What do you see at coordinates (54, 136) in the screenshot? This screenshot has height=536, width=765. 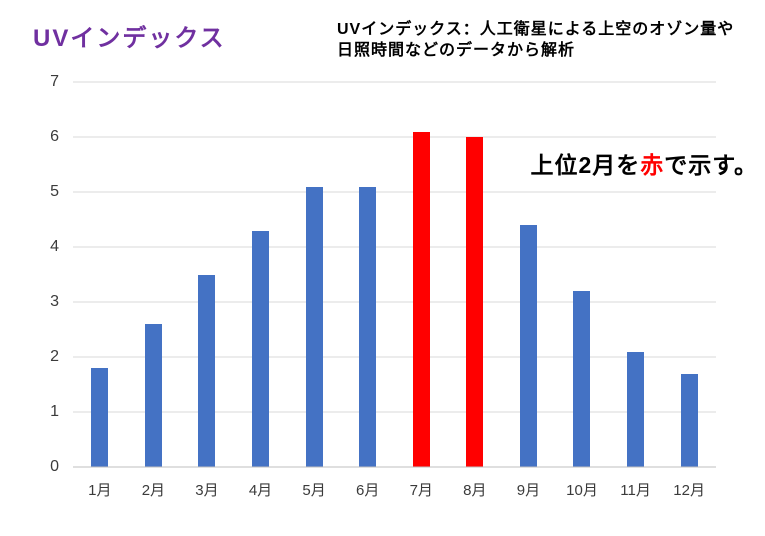 I see `y-tick-label: 6` at bounding box center [54, 136].